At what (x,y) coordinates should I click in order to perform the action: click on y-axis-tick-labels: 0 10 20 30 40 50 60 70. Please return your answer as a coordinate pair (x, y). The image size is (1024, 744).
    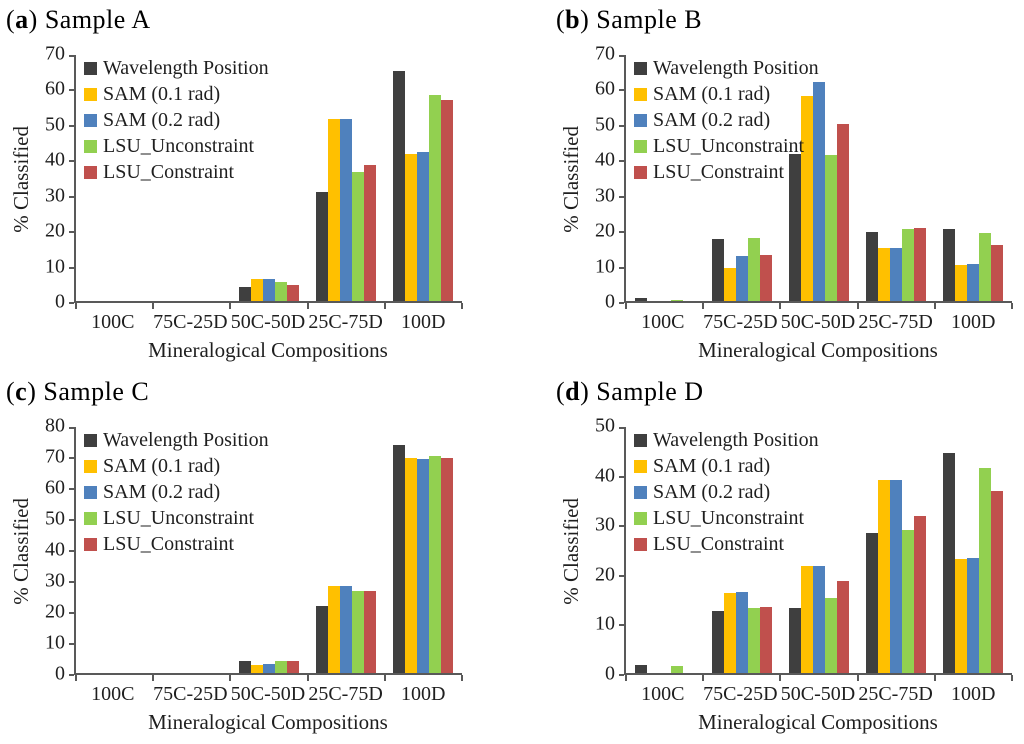
    Looking at the image, I should click on (55, 178).